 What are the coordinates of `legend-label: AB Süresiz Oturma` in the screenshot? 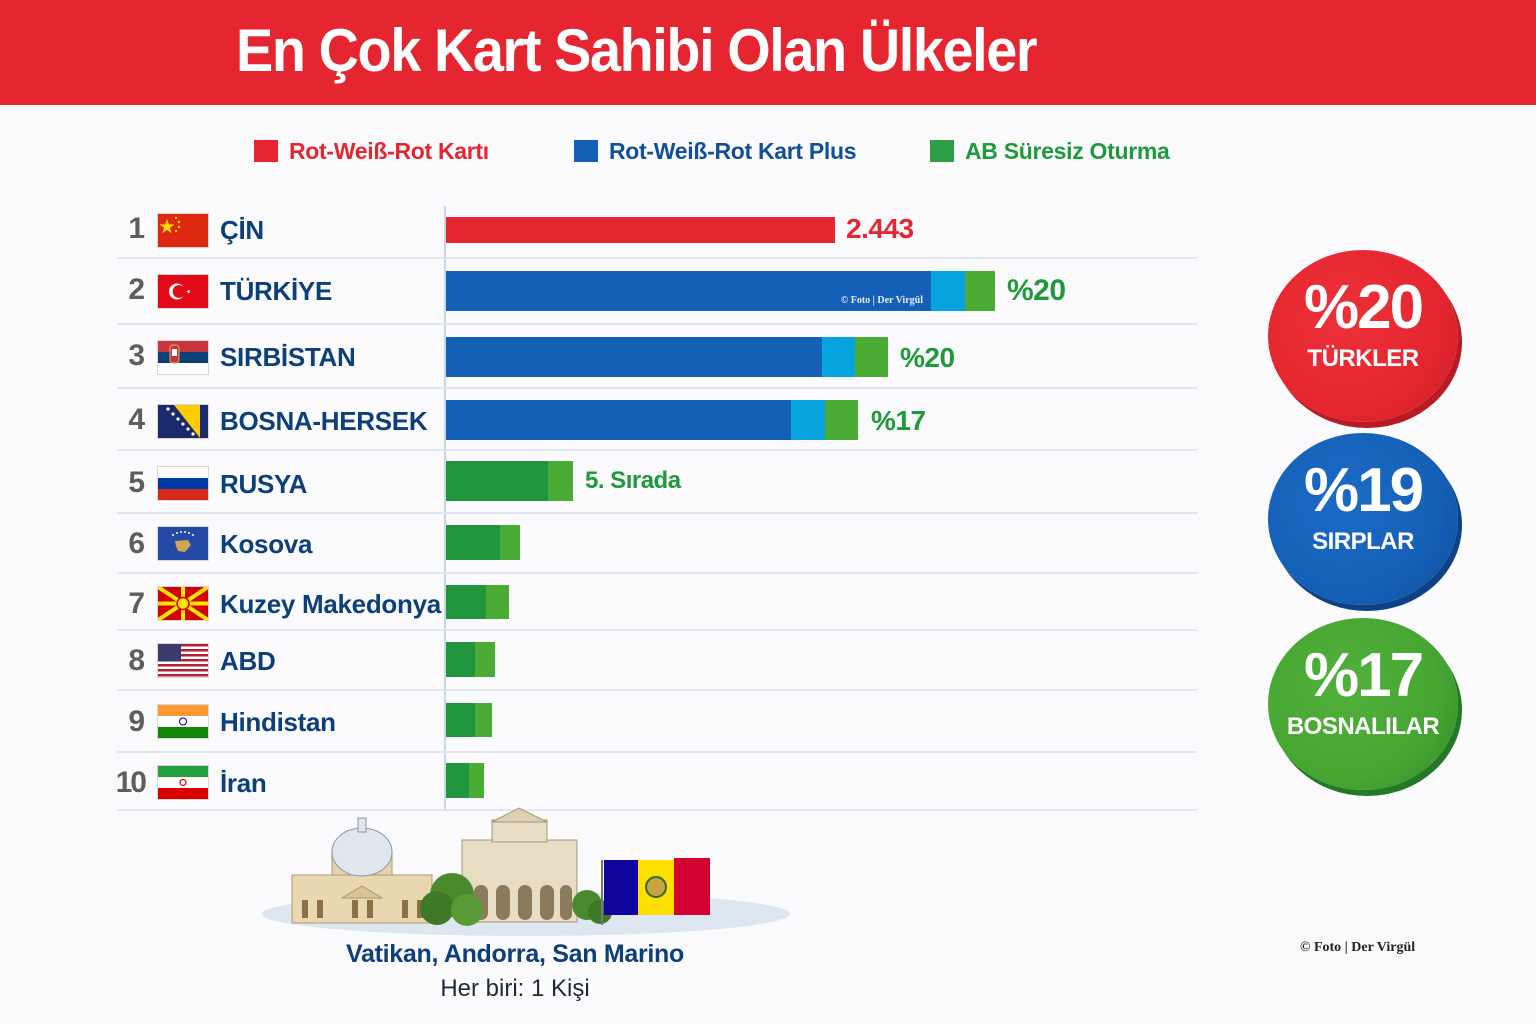 It's located at (1067, 150).